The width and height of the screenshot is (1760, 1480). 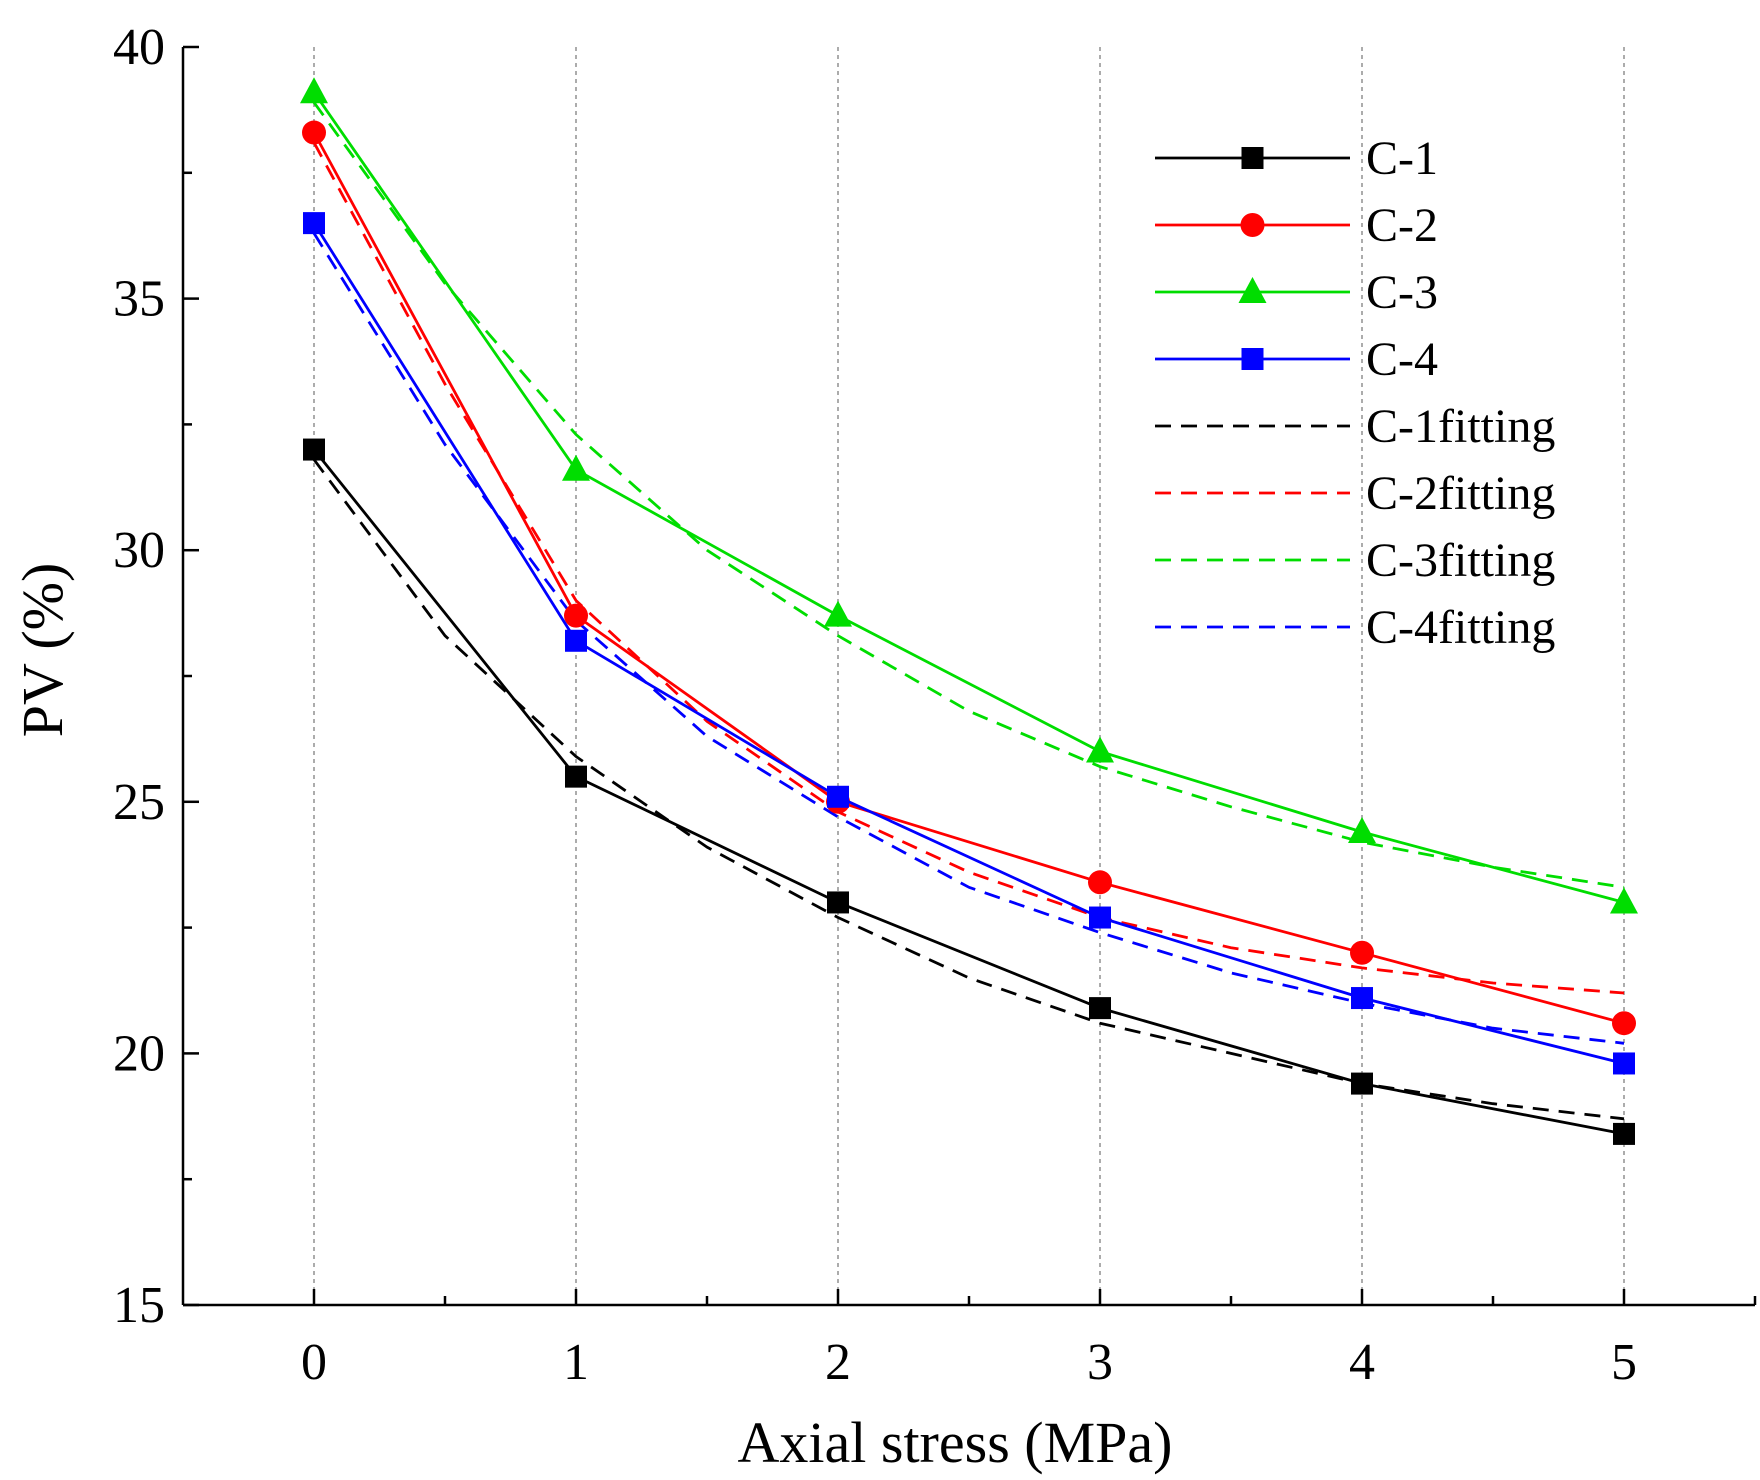 I want to click on y-axis-title: PV (%), so click(x=42, y=650).